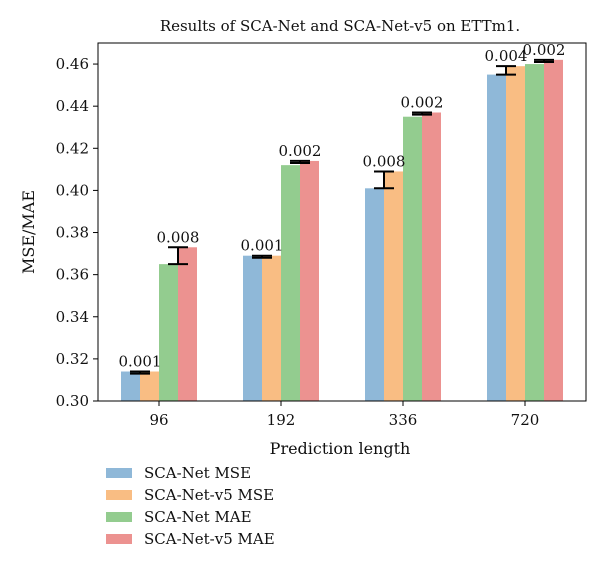 This screenshot has width=600, height=569. I want to click on y-tick-label: 0.42, so click(72, 148).